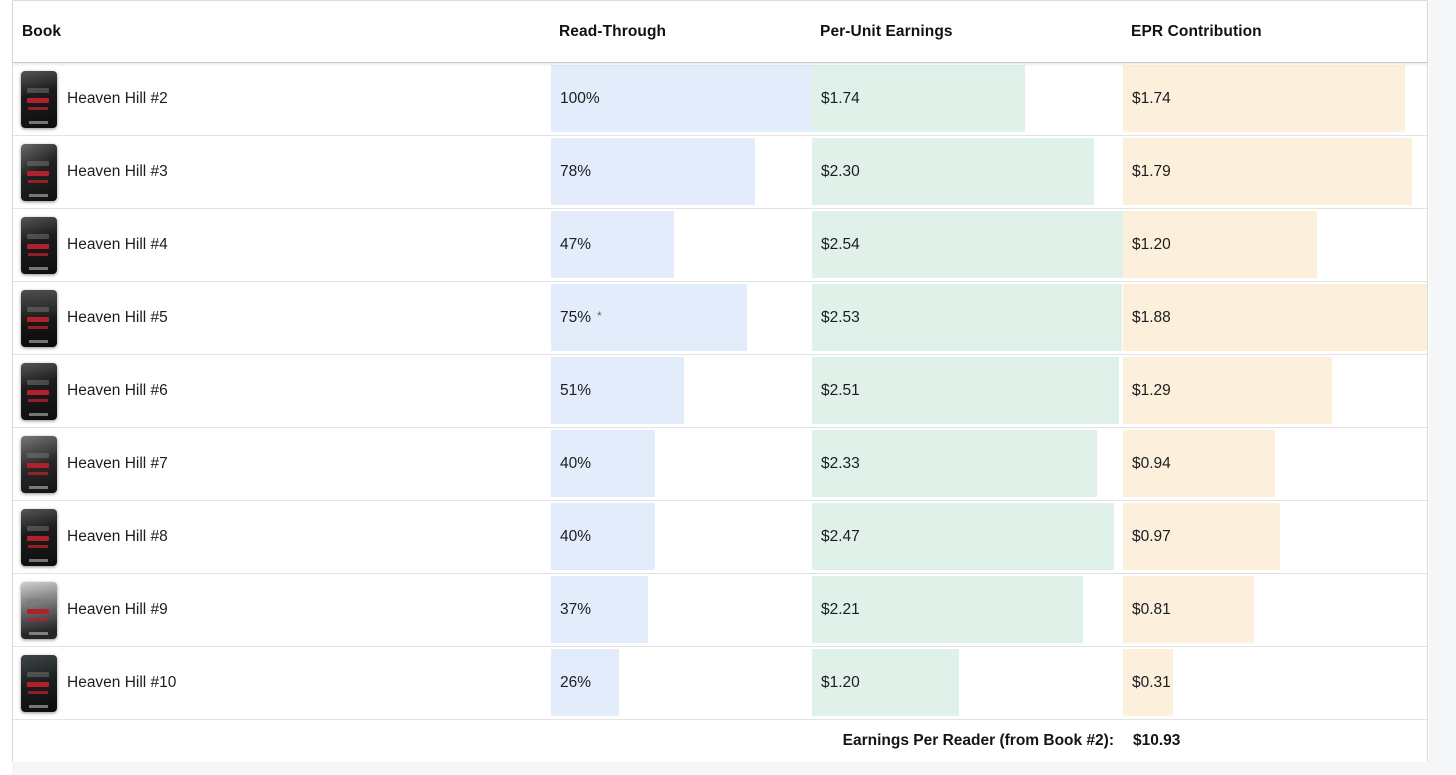  What do you see at coordinates (599, 316) in the screenshot?
I see `estimate-asterisk: *` at bounding box center [599, 316].